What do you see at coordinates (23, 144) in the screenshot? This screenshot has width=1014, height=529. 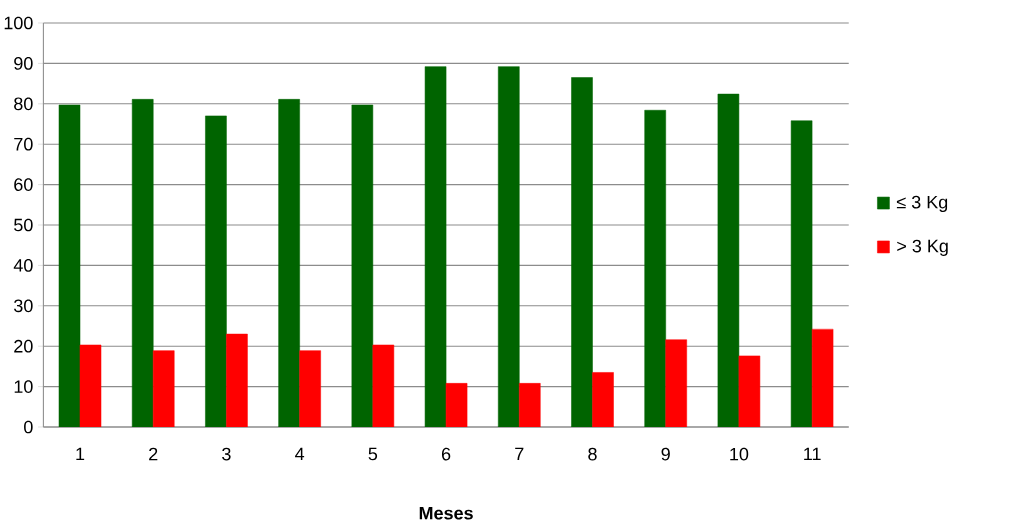 I see `y-tick-label: 70` at bounding box center [23, 144].